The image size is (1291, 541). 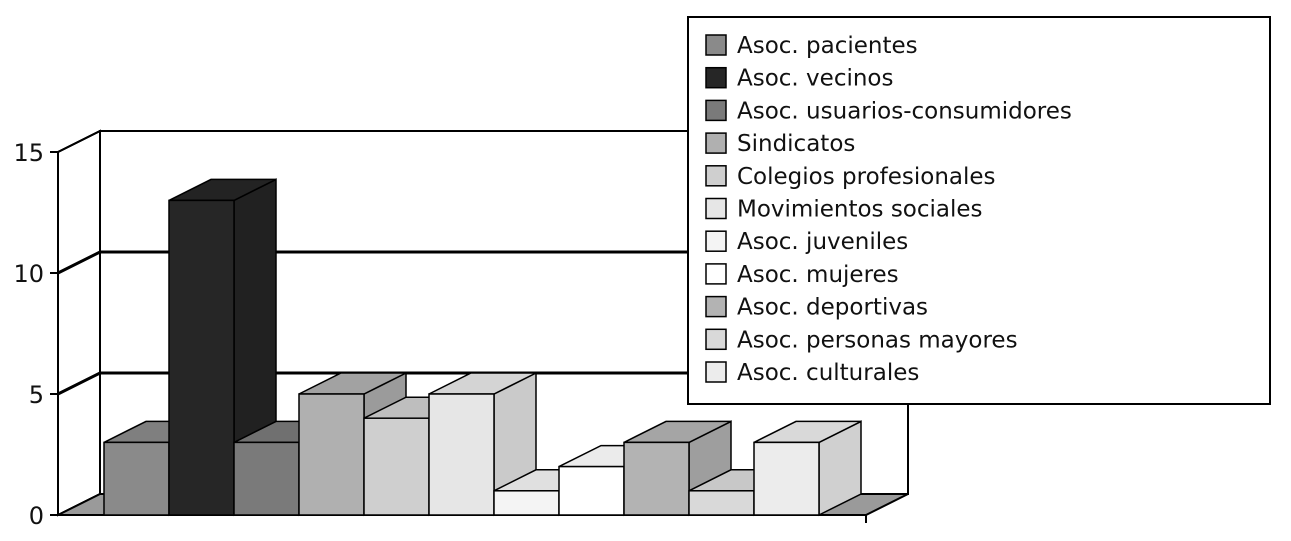 What do you see at coordinates (860, 210) in the screenshot?
I see `legend-label: Movimientos sociales` at bounding box center [860, 210].